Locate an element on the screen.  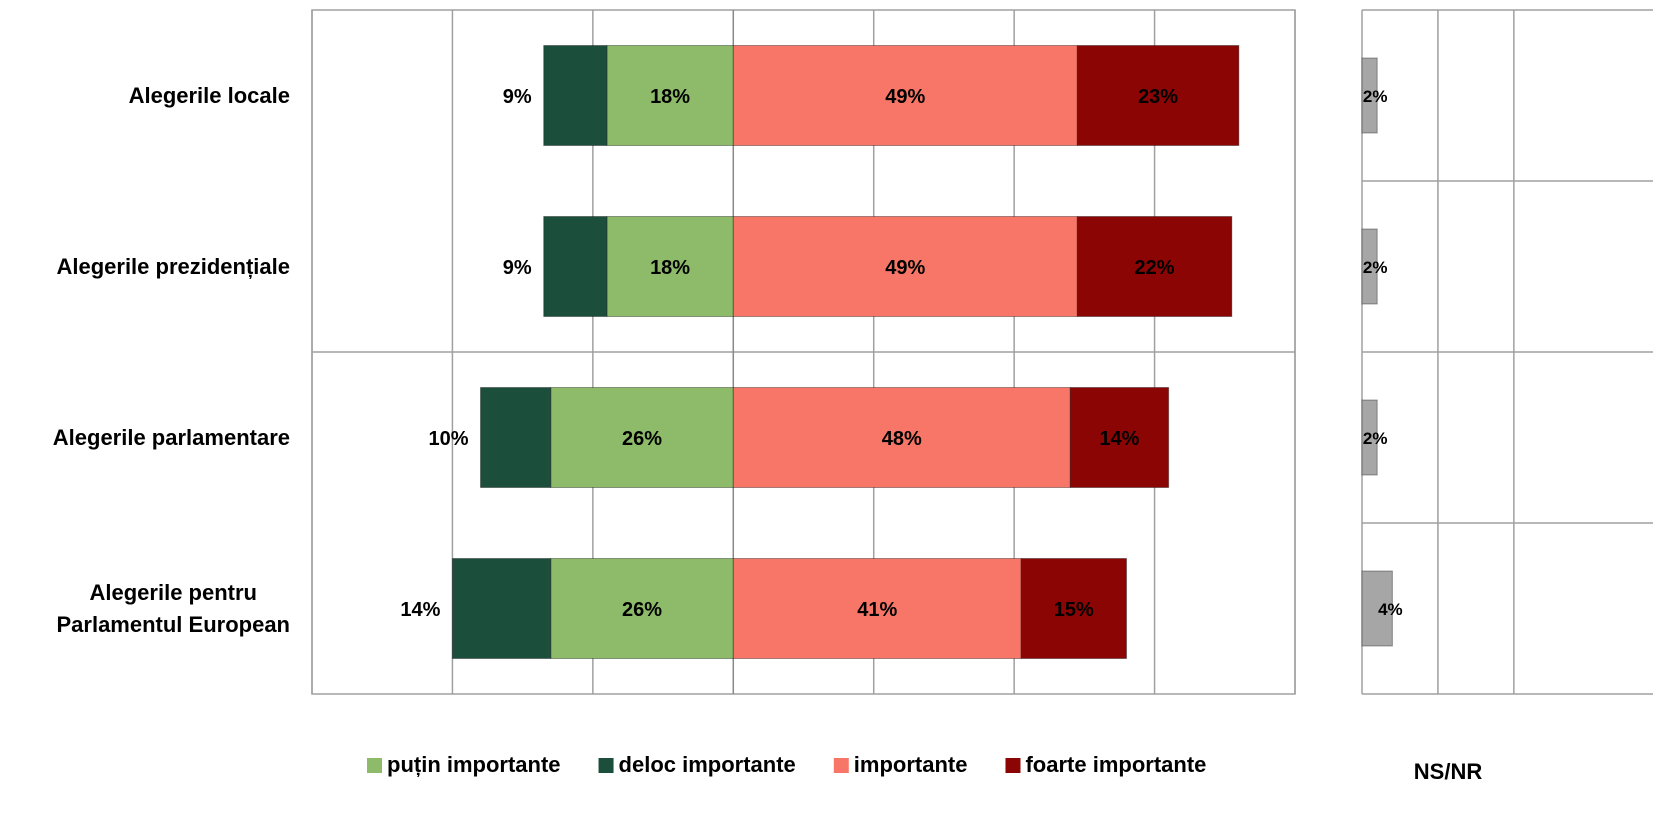
legend-label: deloc importante is located at coordinates (707, 764).